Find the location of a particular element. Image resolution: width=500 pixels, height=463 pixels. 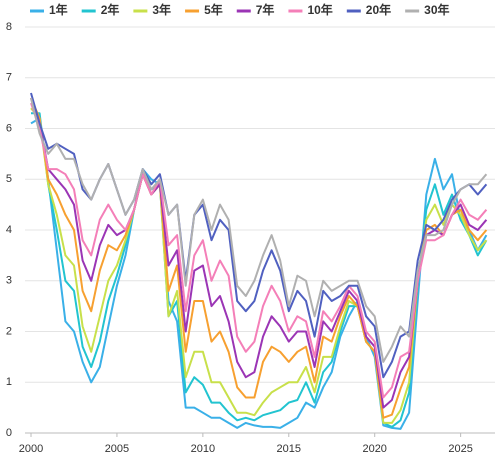

legend-label: 20年 is located at coordinates (378, 9).